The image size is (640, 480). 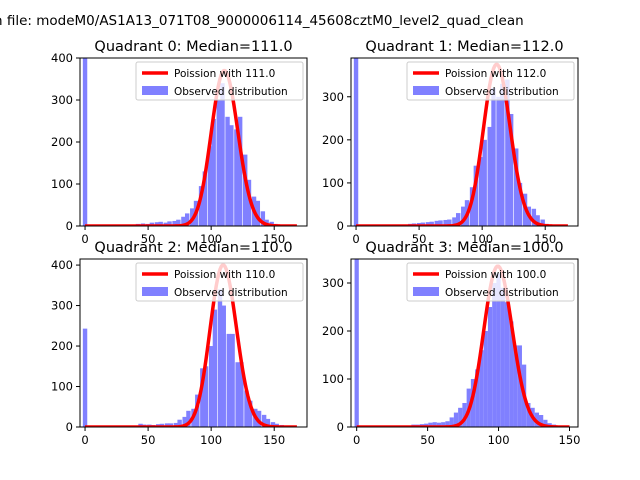 I want to click on y-tick-label: 0, so click(x=69, y=226).